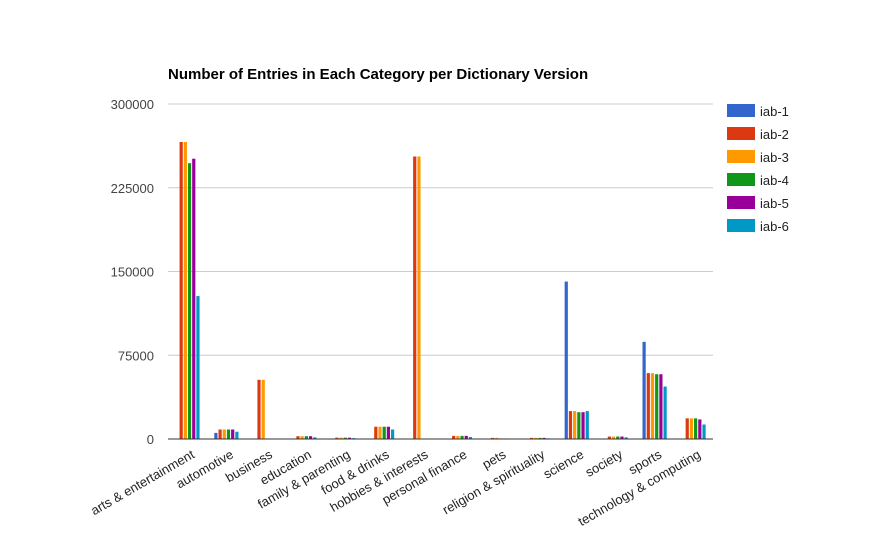 The image size is (881, 544). I want to click on y-tick-label: 150000, so click(132, 272).